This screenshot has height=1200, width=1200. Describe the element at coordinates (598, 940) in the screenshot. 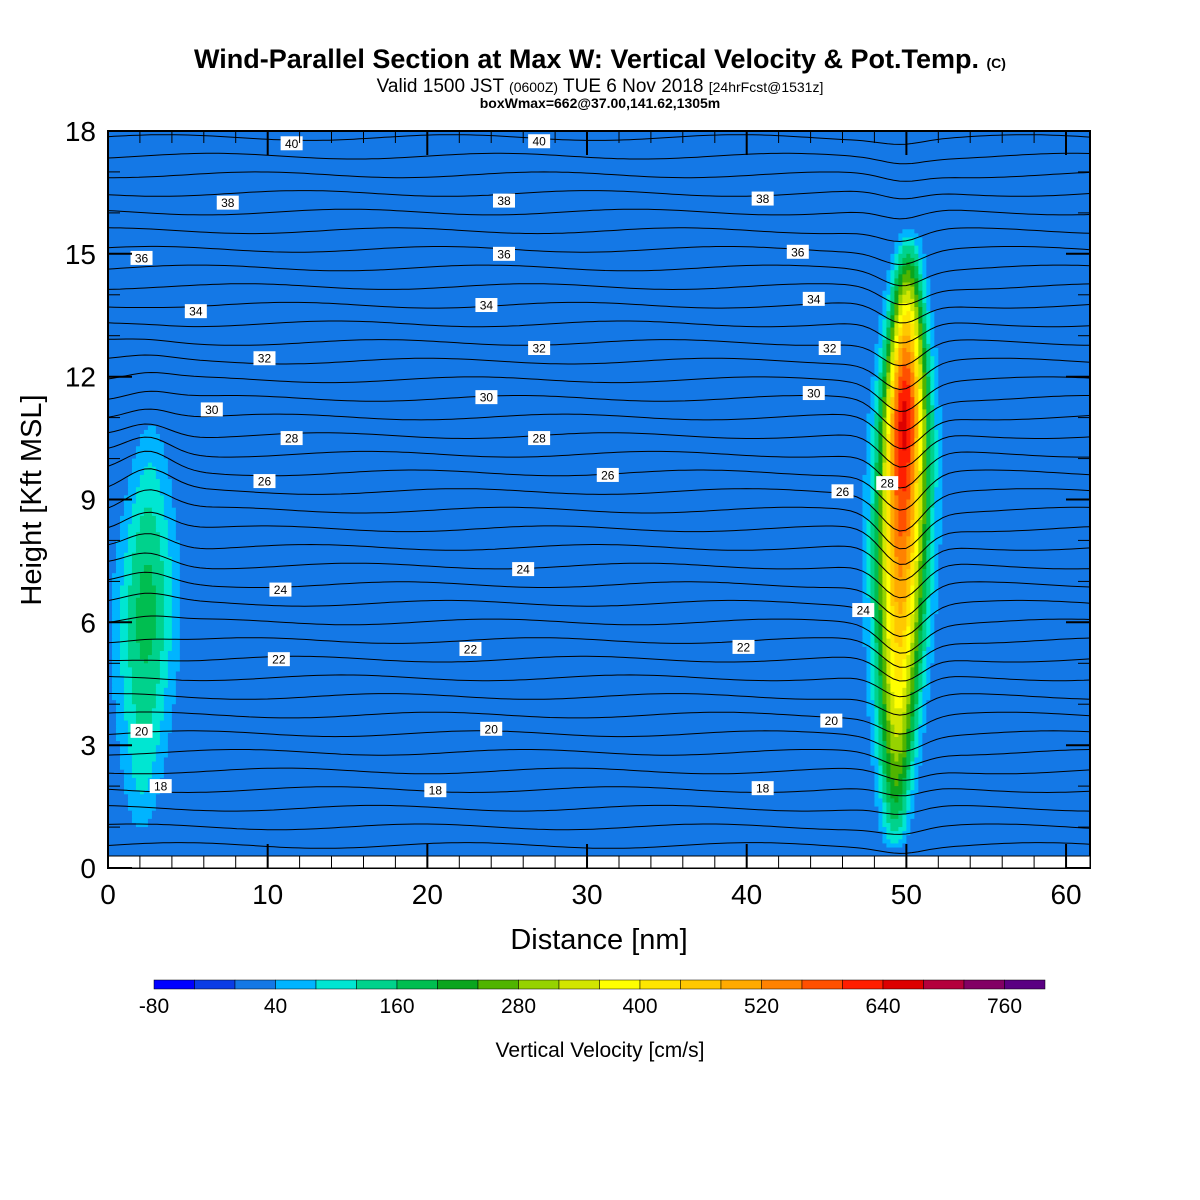

I see `x-axis-label: Distance [nm]` at that location.